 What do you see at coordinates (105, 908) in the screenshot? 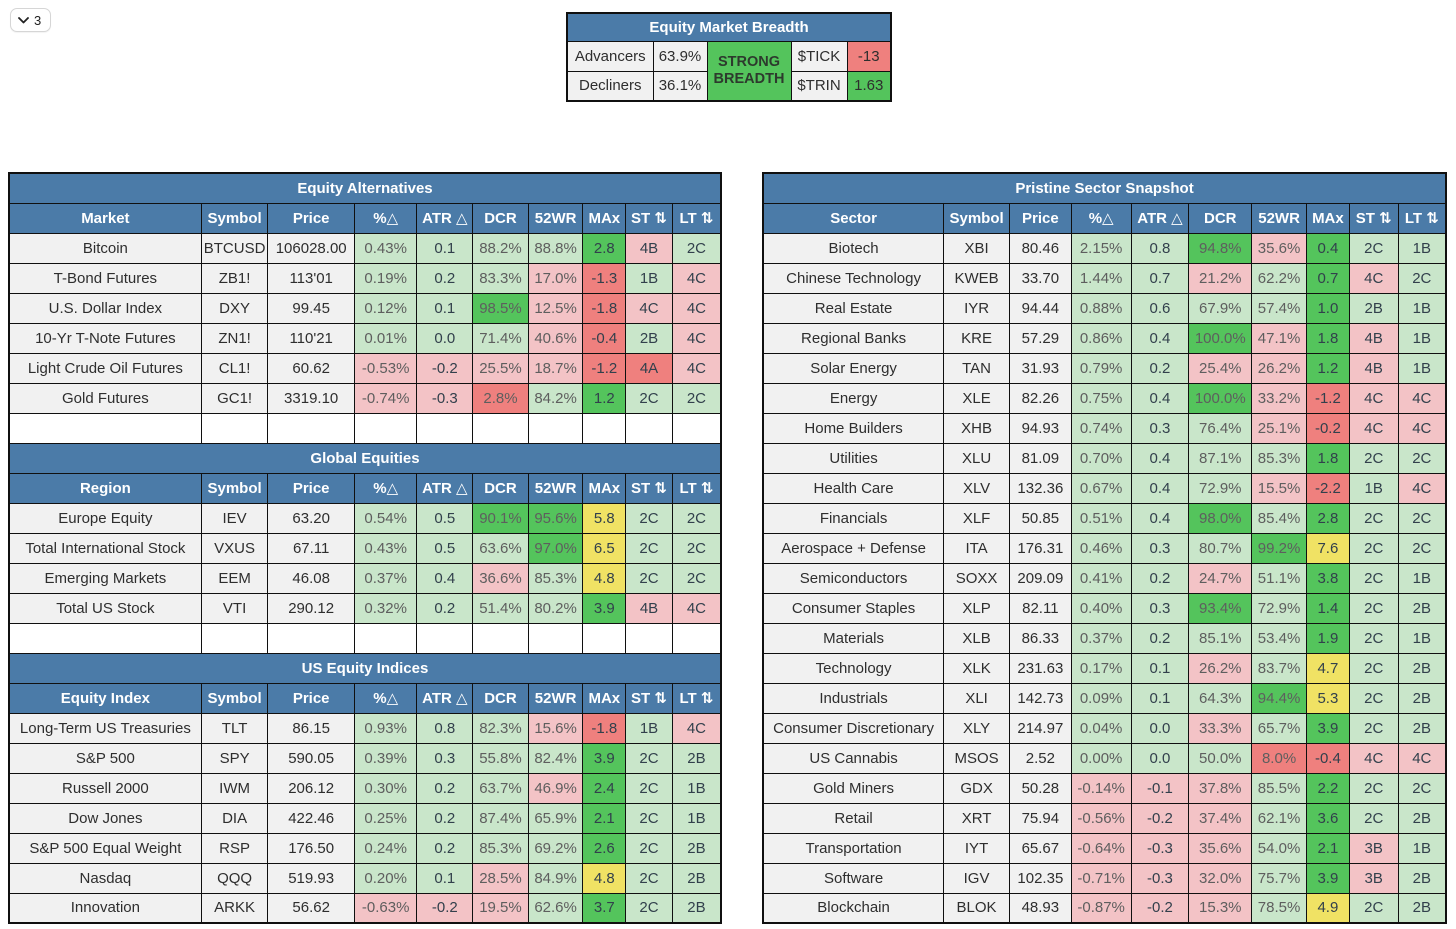
I see `row-label: Innovation` at bounding box center [105, 908].